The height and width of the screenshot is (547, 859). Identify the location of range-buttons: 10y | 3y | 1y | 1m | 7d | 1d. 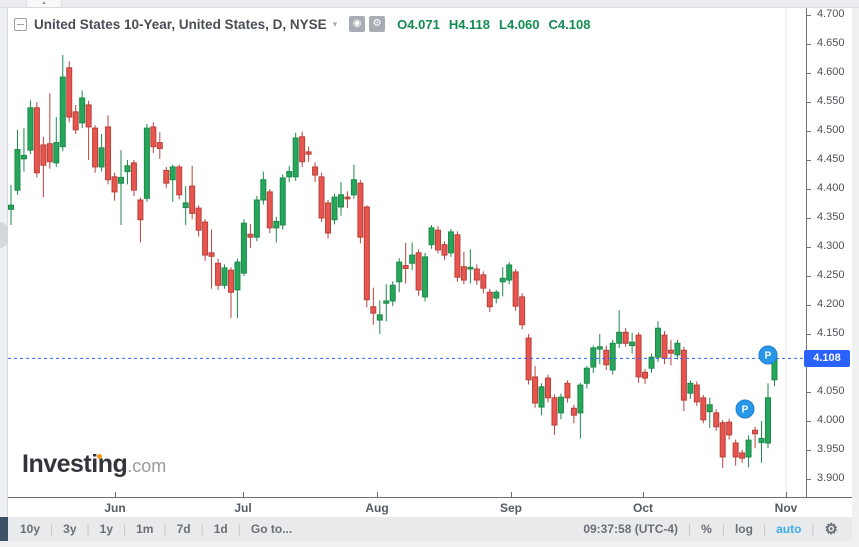
(124, 529).